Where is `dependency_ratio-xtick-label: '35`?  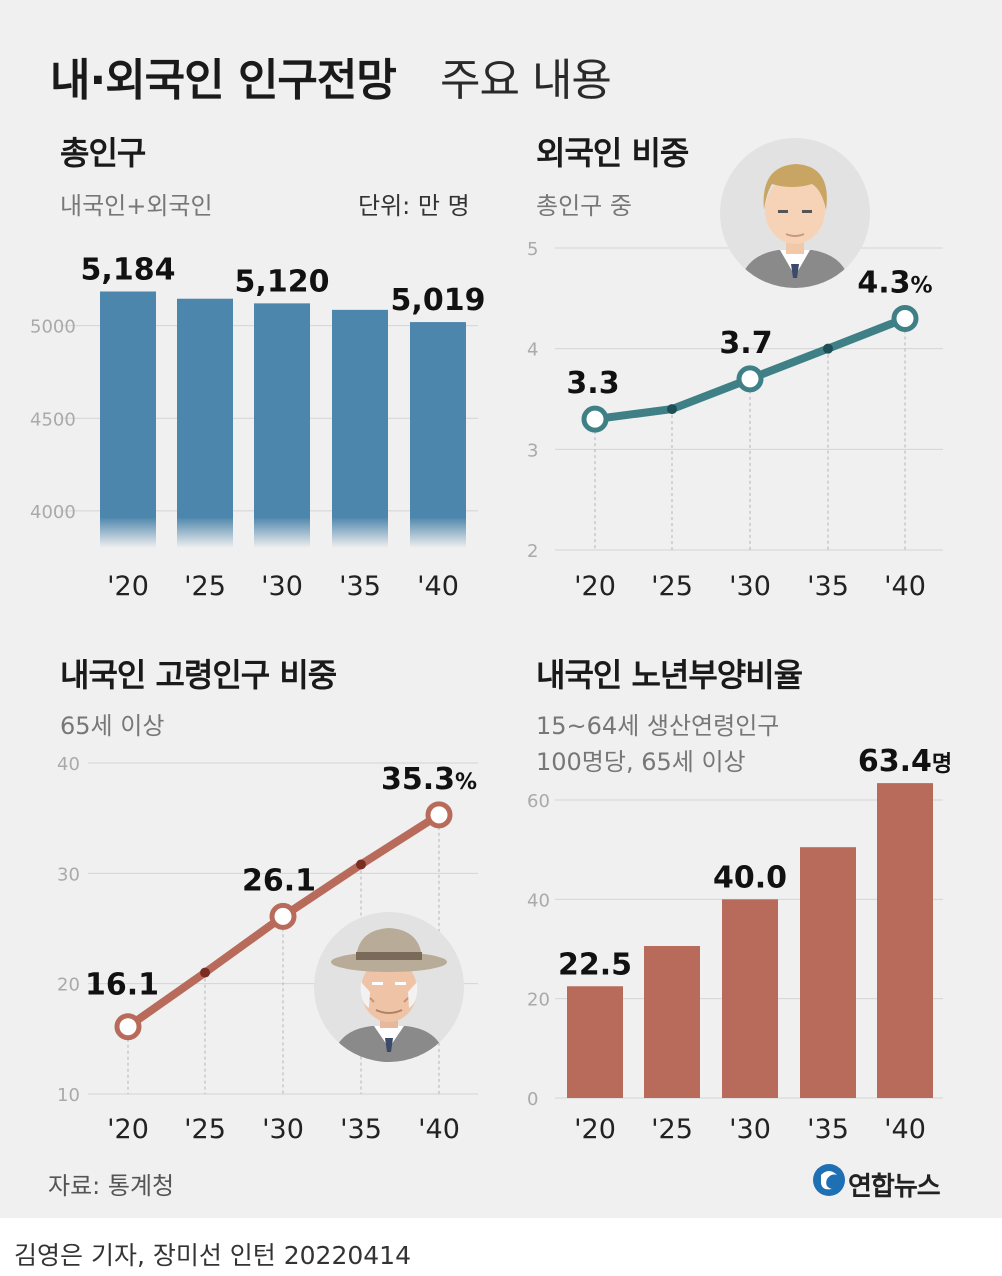 dependency_ratio-xtick-label: '35 is located at coordinates (828, 1129).